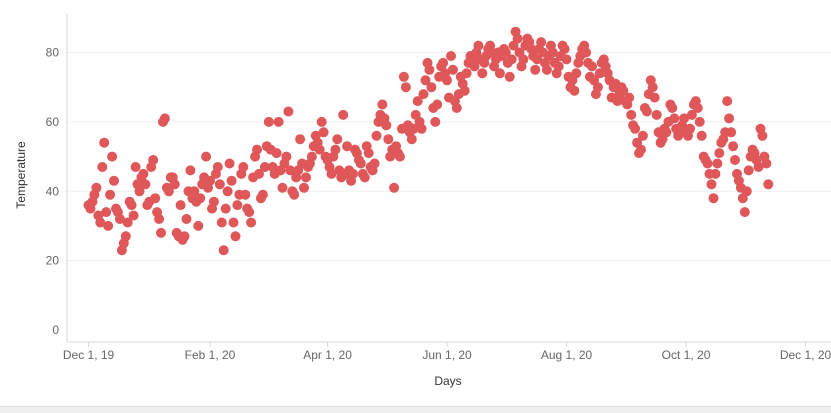 The width and height of the screenshot is (831, 413). Describe the element at coordinates (327, 355) in the screenshot. I see `x-tick-label: Apr 1, 20` at that location.